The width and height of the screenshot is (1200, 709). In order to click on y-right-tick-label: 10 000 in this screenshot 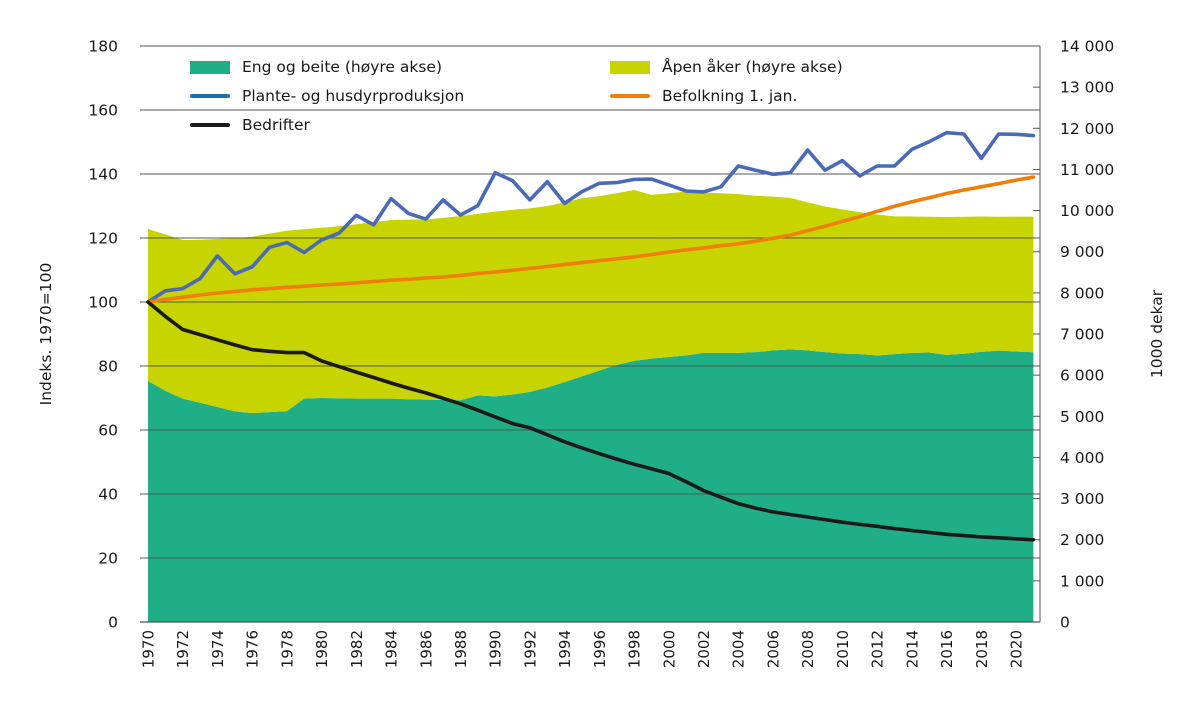, I will do `click(1087, 211)`.